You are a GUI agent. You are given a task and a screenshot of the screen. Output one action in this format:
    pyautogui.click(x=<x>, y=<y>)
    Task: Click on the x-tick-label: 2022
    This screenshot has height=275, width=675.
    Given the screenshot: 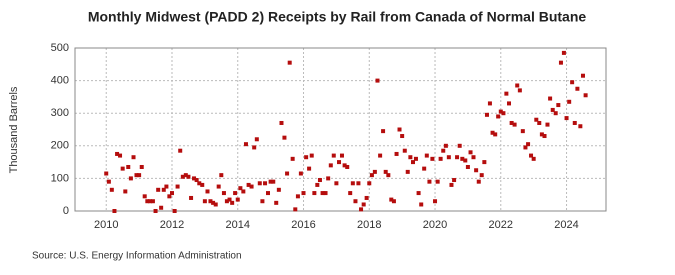 What is the action you would take?
    pyautogui.click(x=501, y=225)
    